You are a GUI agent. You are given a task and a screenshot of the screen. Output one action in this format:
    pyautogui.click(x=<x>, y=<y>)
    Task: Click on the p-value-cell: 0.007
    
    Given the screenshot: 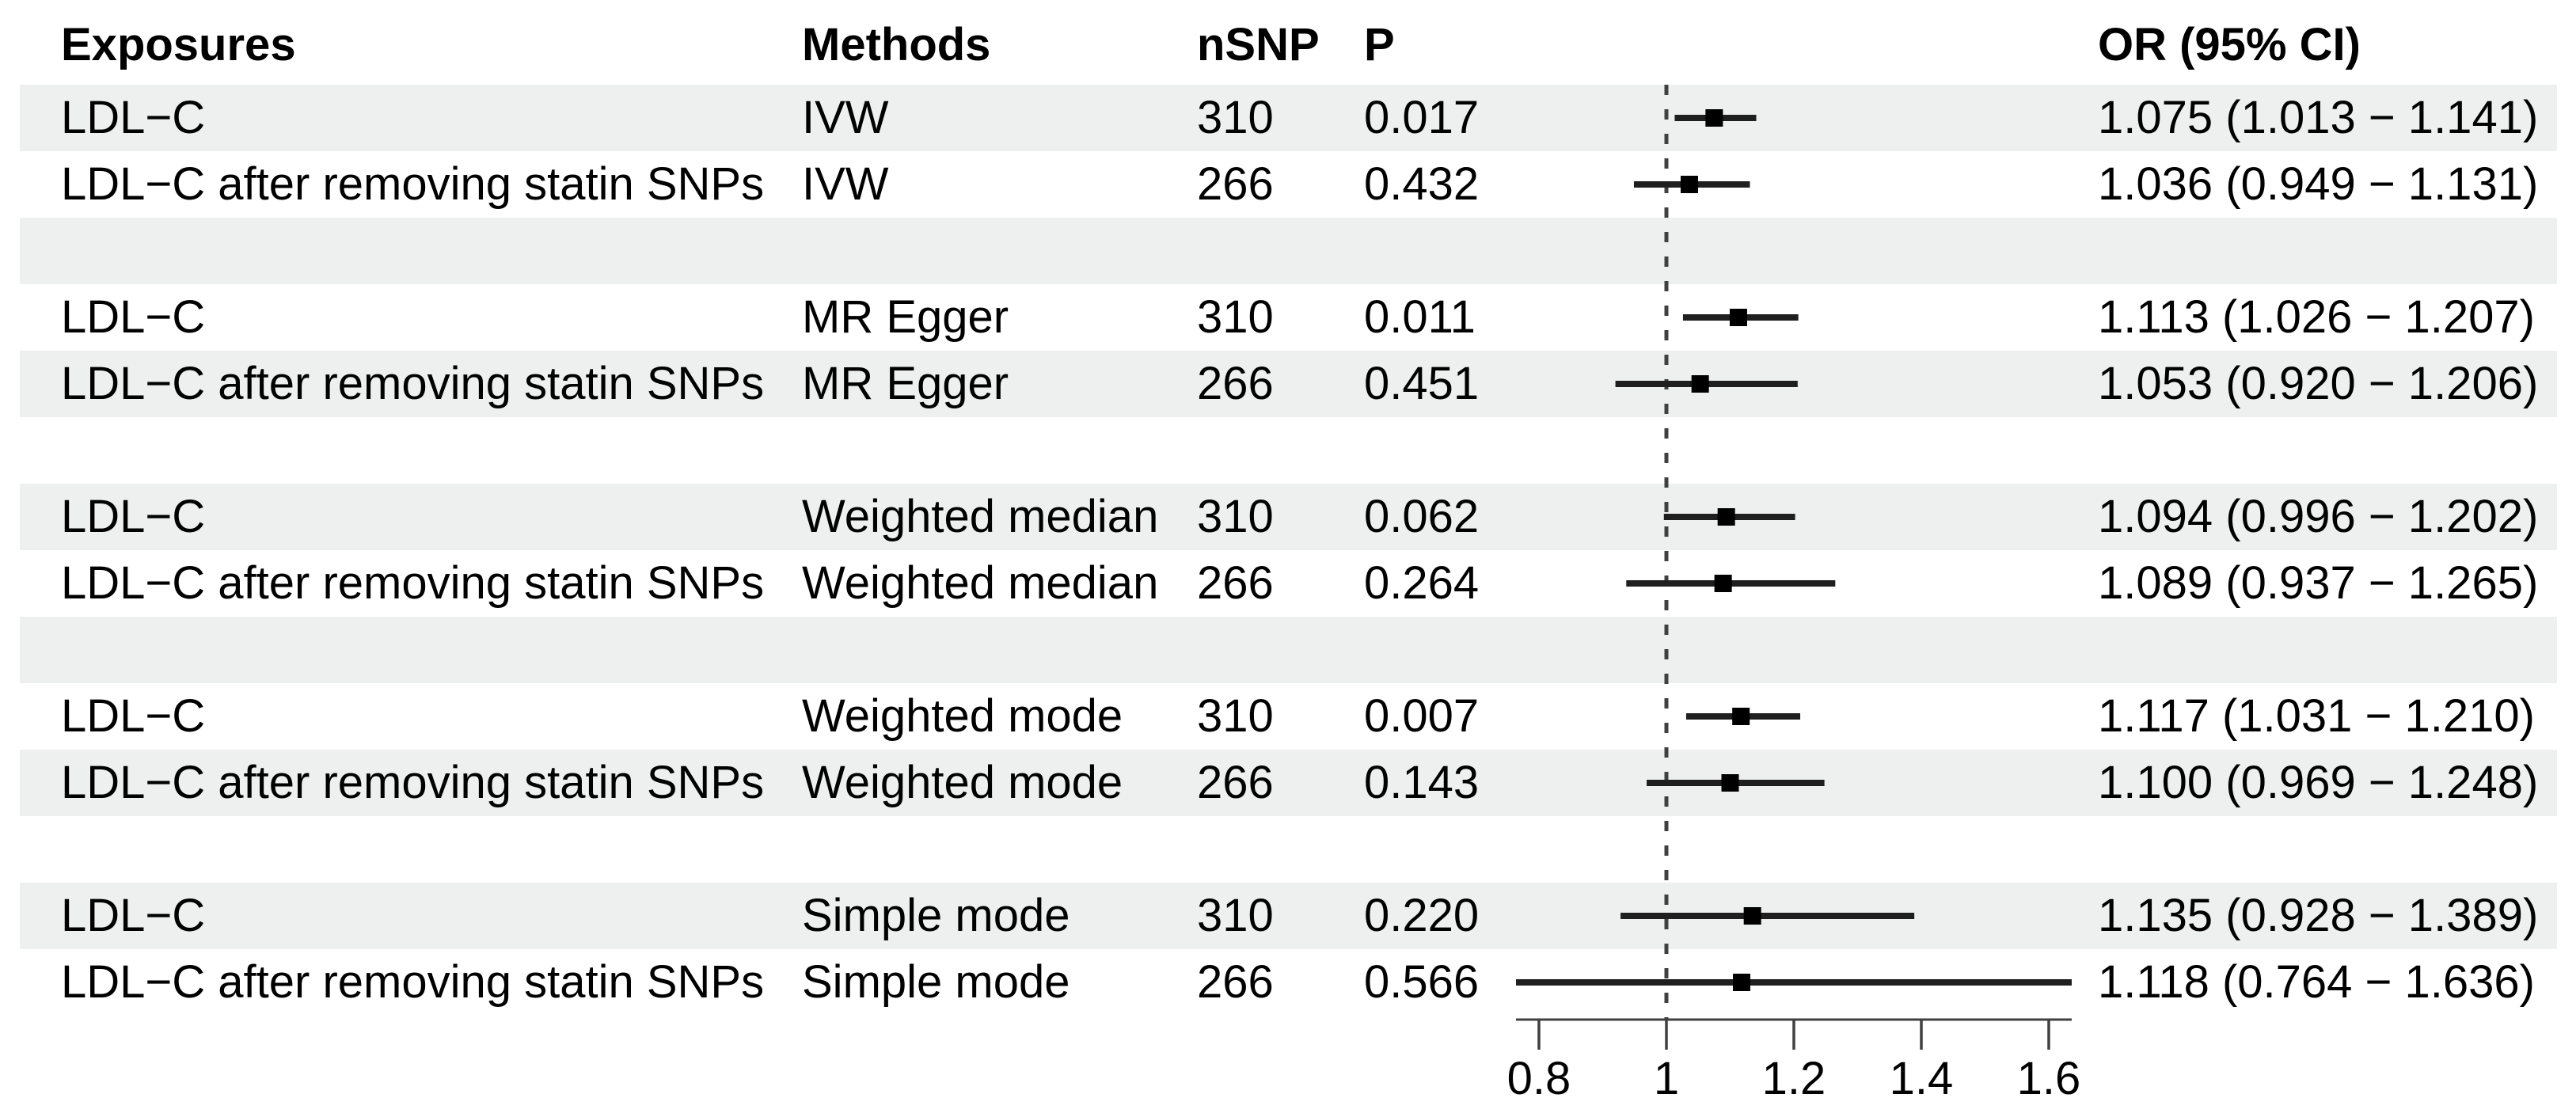 What is the action you would take?
    pyautogui.click(x=1422, y=716)
    